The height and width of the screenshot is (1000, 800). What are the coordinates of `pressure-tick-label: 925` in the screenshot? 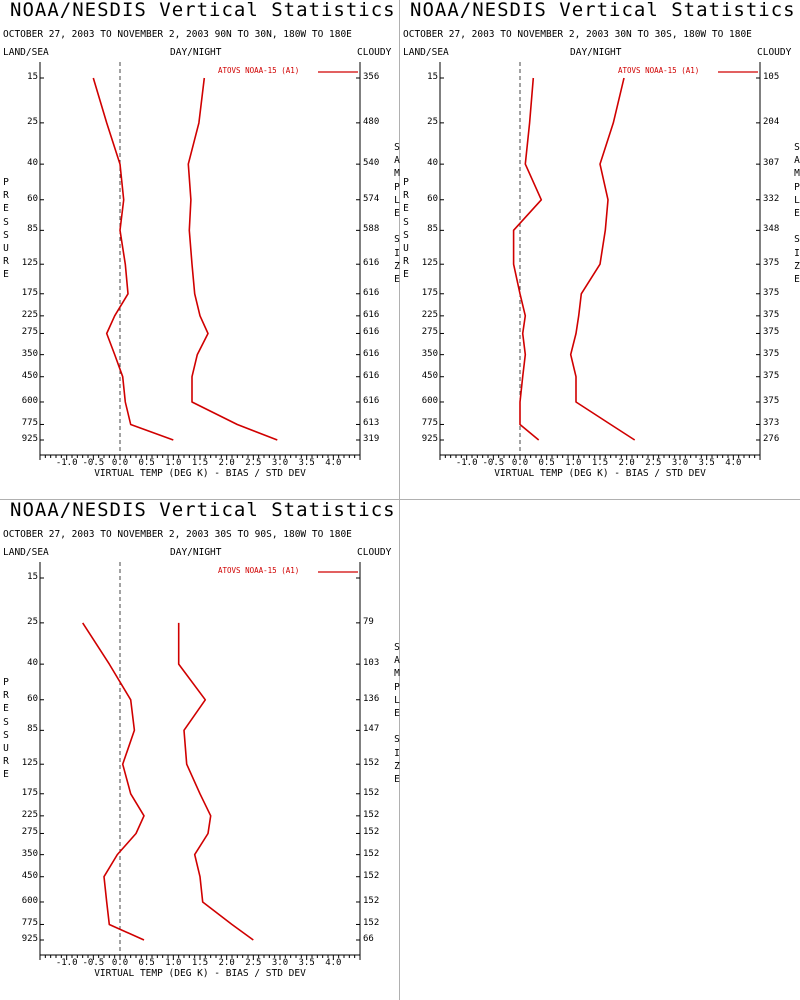 It's located at (429, 439).